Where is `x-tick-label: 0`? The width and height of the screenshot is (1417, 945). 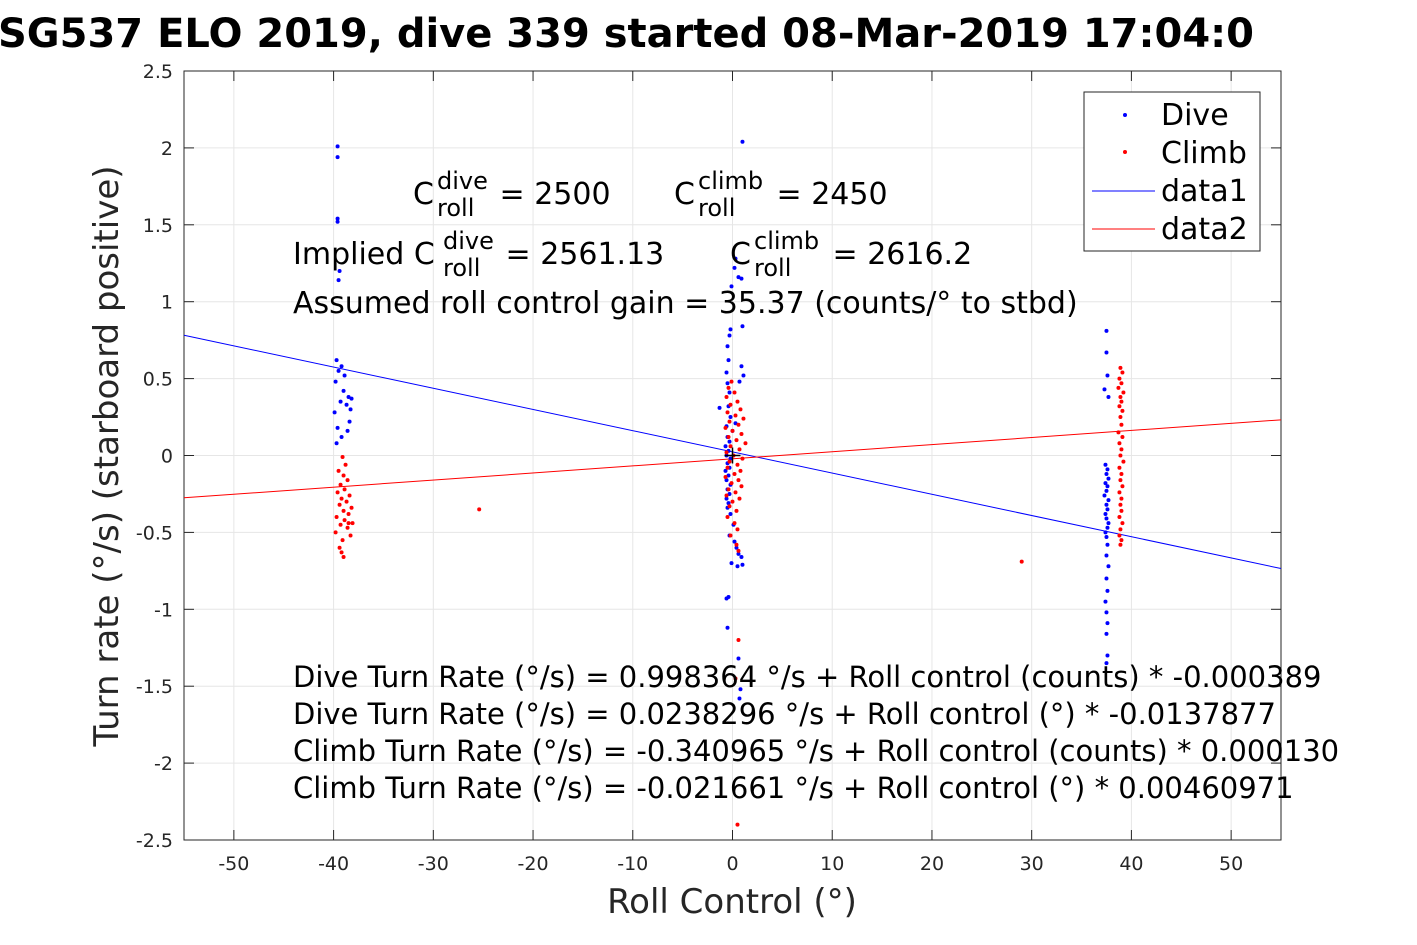 x-tick-label: 0 is located at coordinates (732, 864).